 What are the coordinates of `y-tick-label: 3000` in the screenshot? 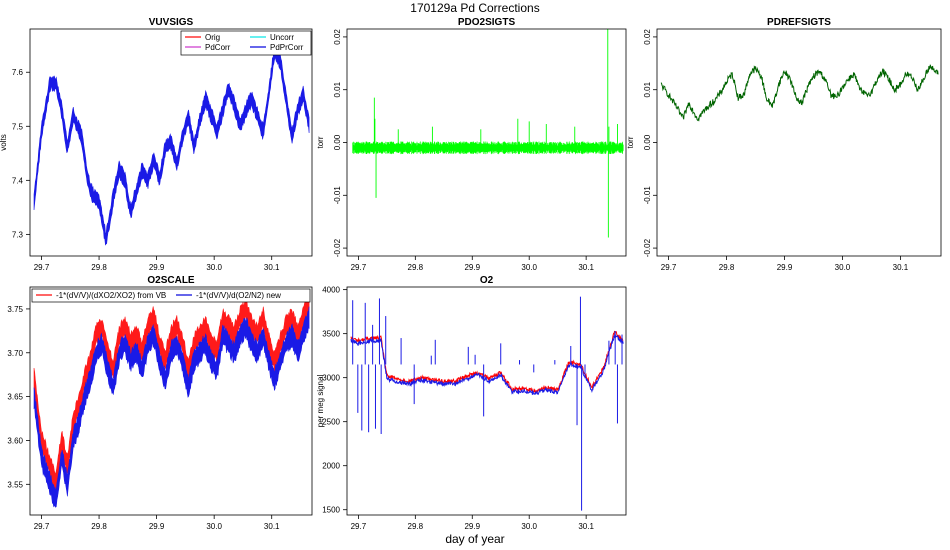 It's located at (331, 378).